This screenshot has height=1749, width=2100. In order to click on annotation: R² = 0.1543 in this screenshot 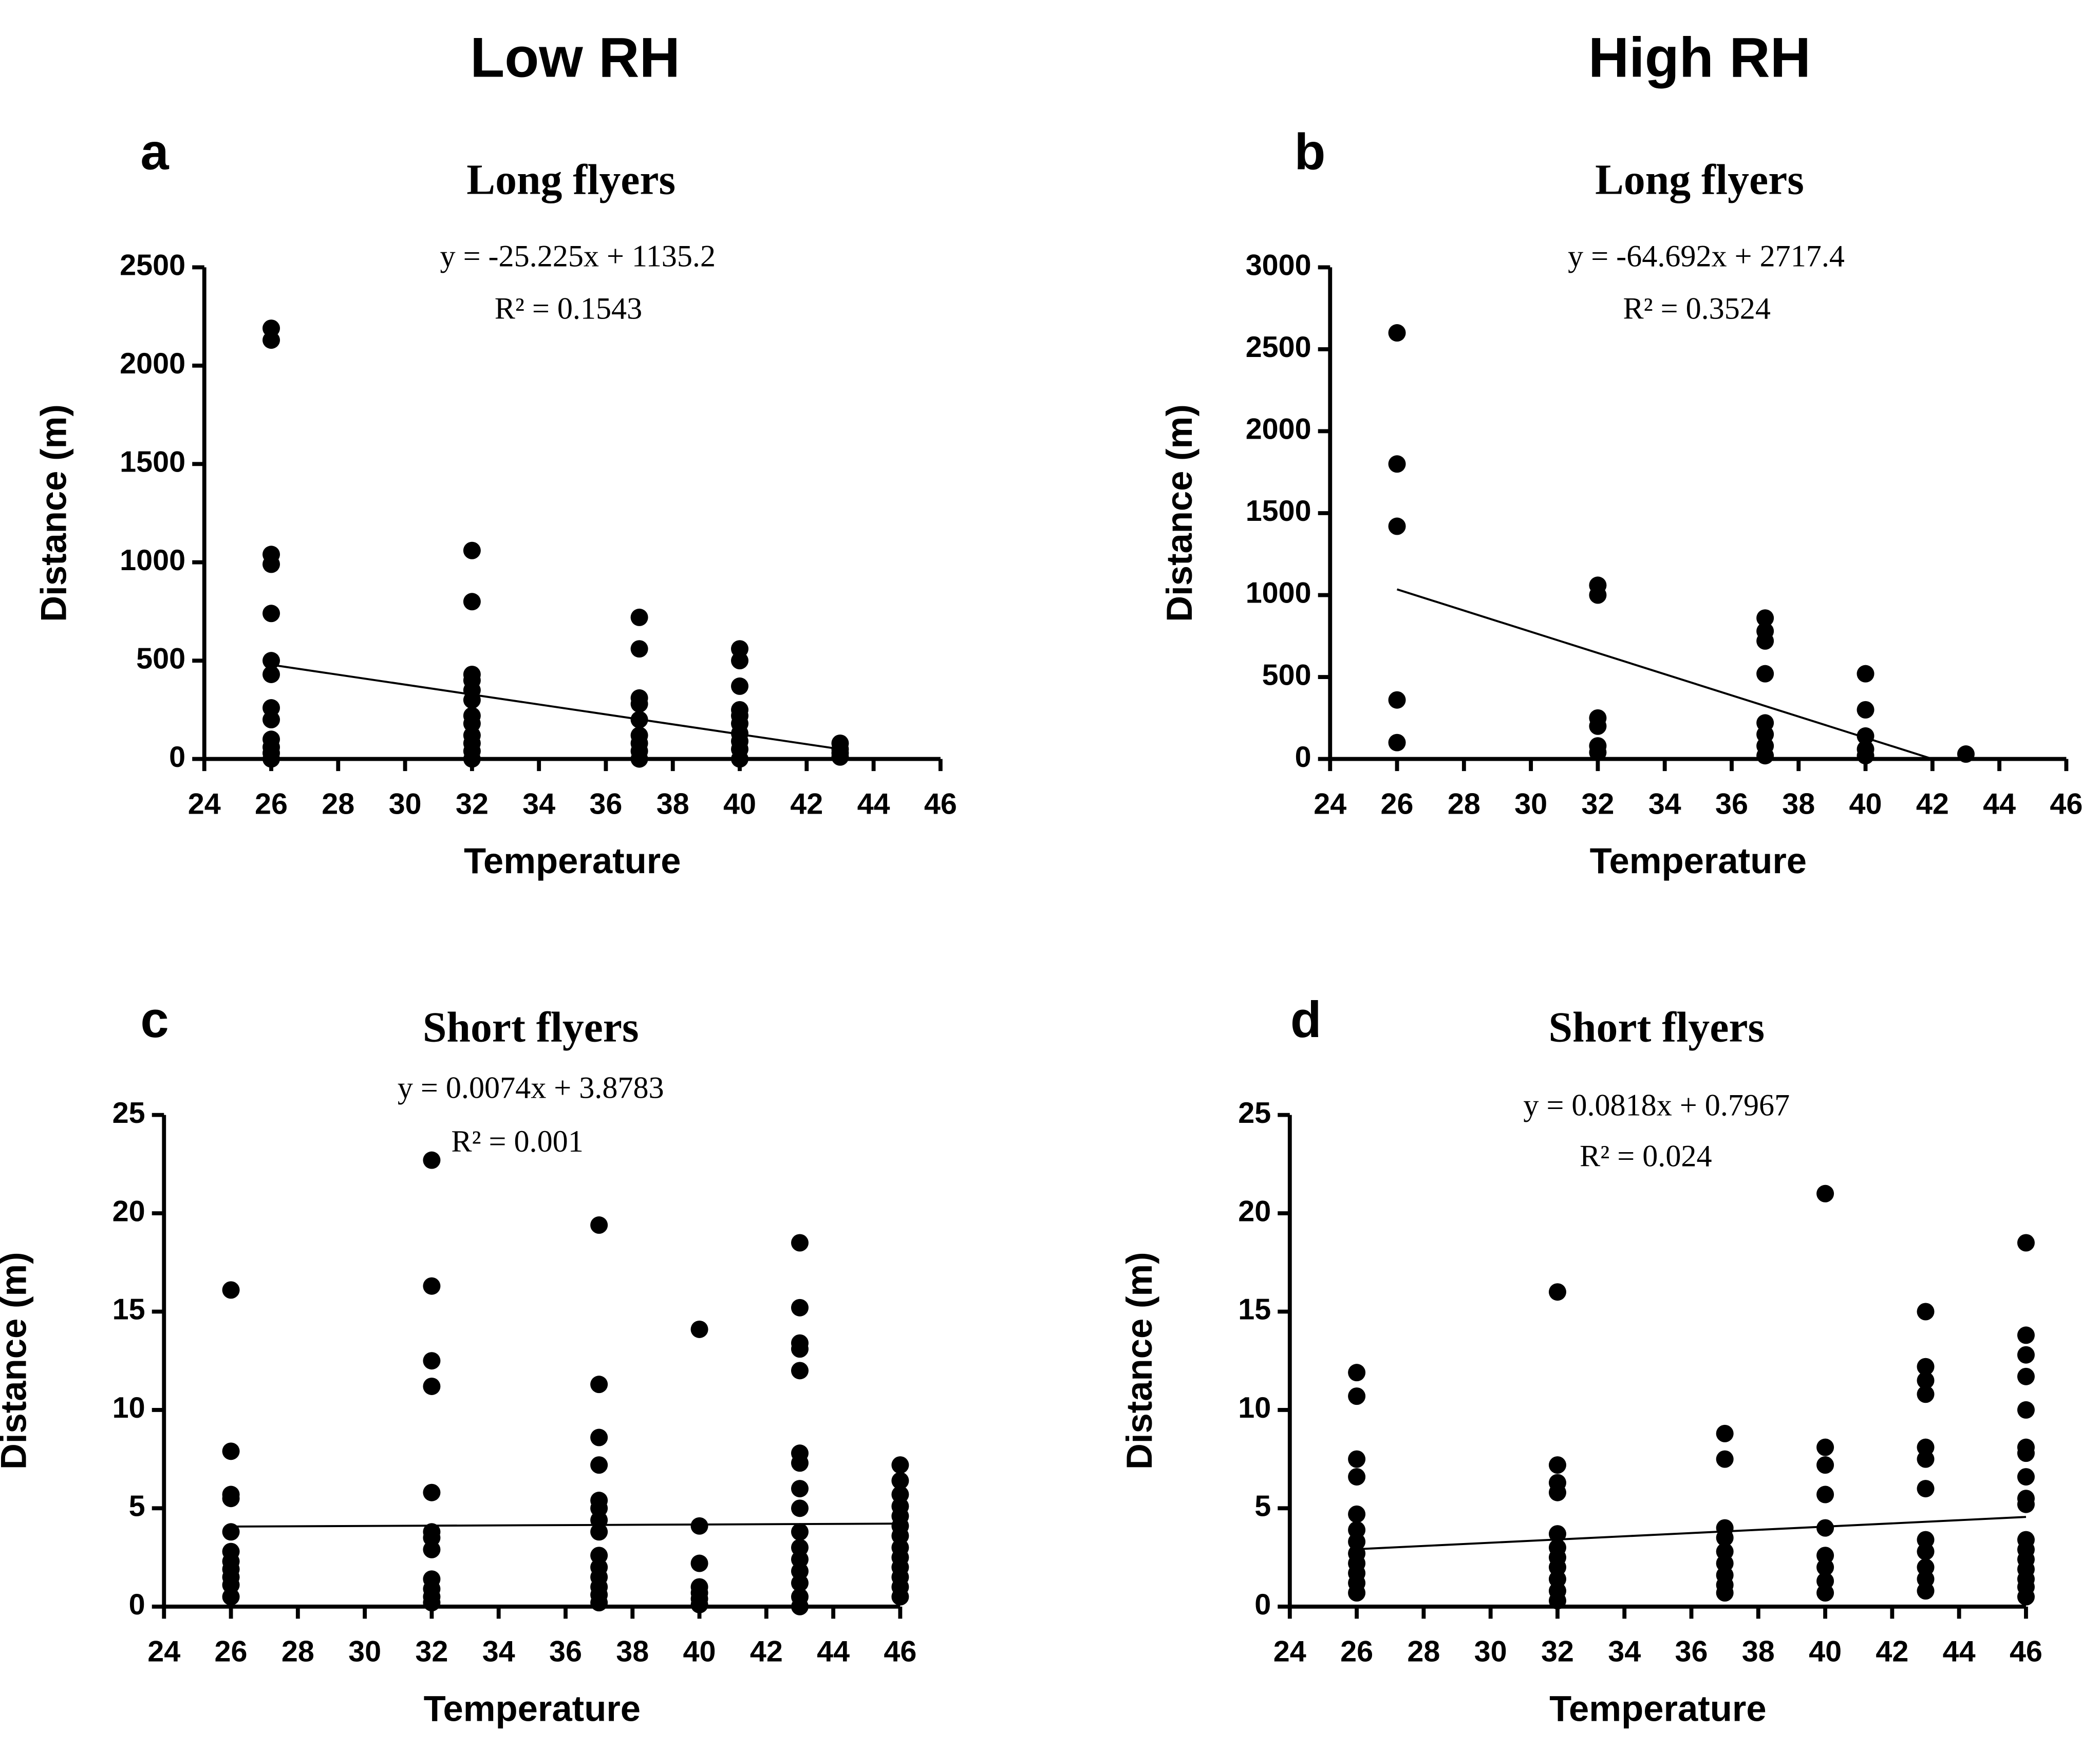, I will do `click(569, 309)`.